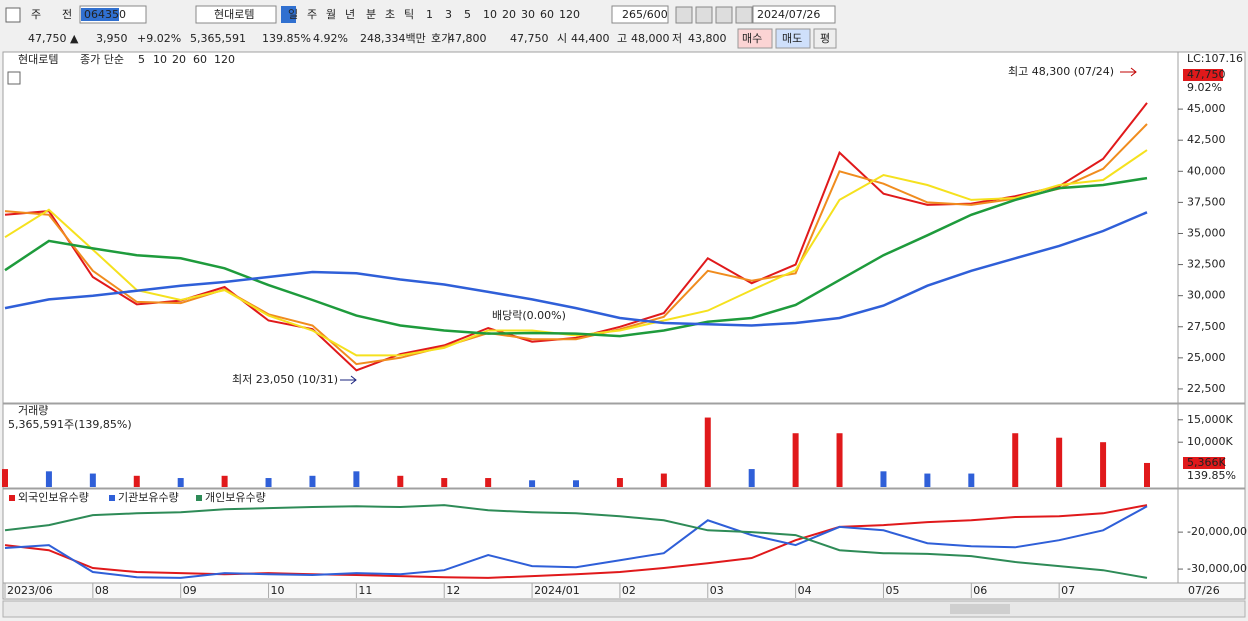 Image resolution: width=1248 pixels, height=621 pixels. I want to click on high-arrow, so click(1128, 72).